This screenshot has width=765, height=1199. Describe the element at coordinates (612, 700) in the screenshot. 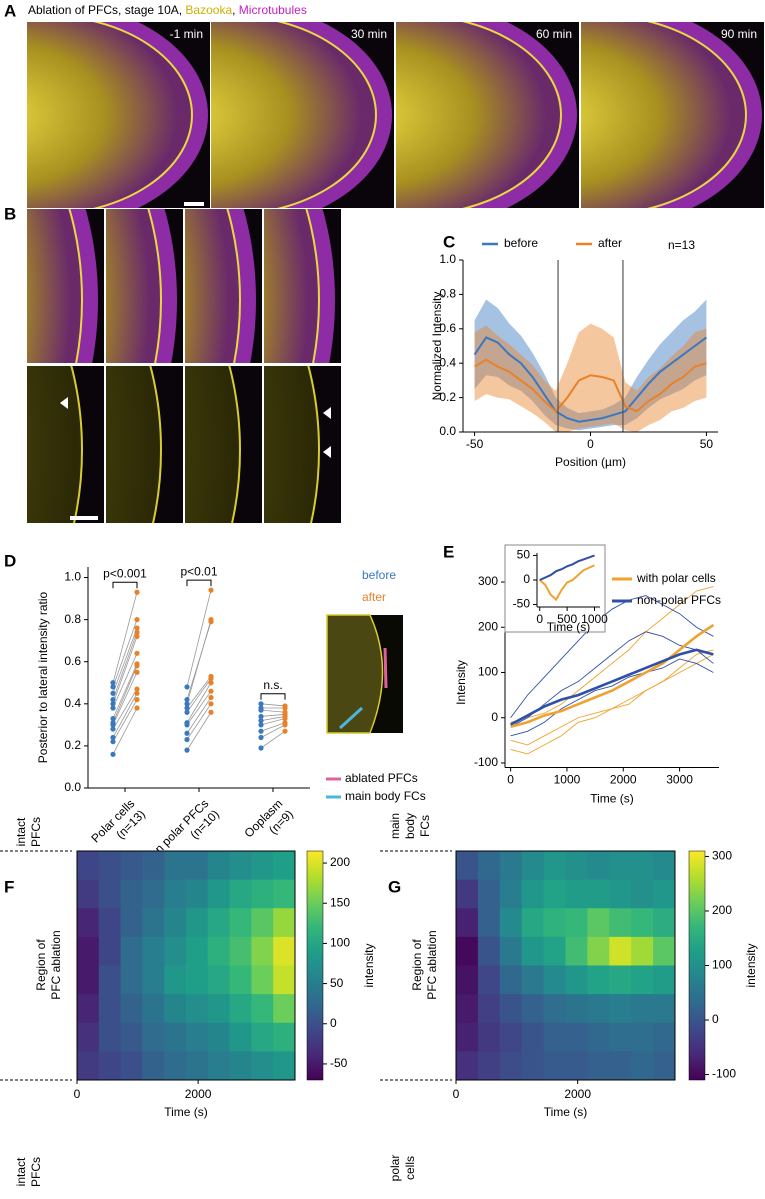

I see `trace-line` at that location.